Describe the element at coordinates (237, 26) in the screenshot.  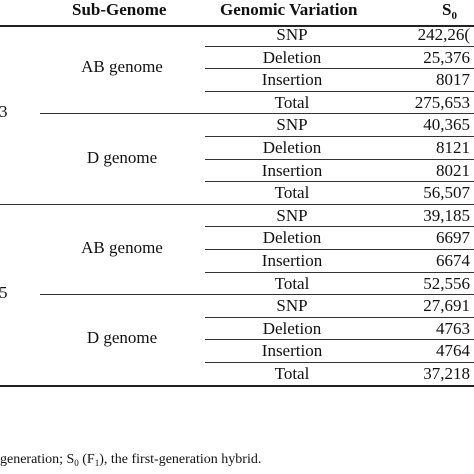
I see `header-rule` at that location.